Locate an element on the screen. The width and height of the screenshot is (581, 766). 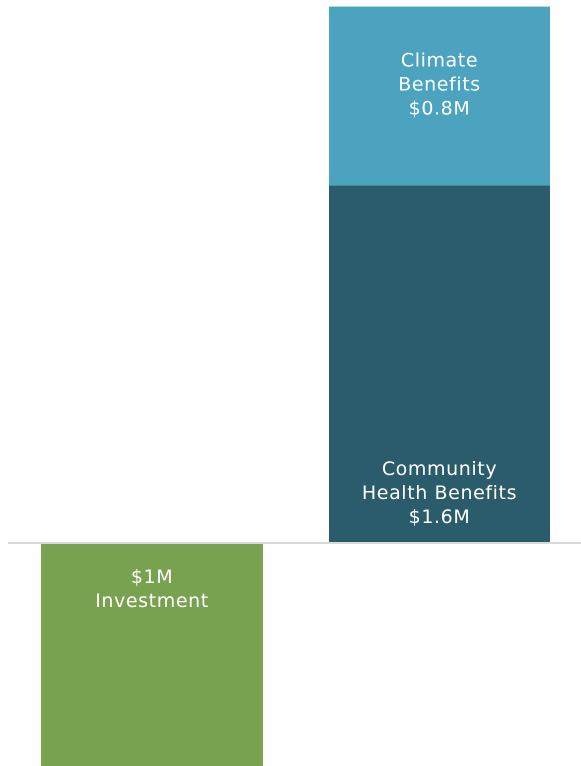
bar-1-segment-0-label-line: Community is located at coordinates (439, 469).